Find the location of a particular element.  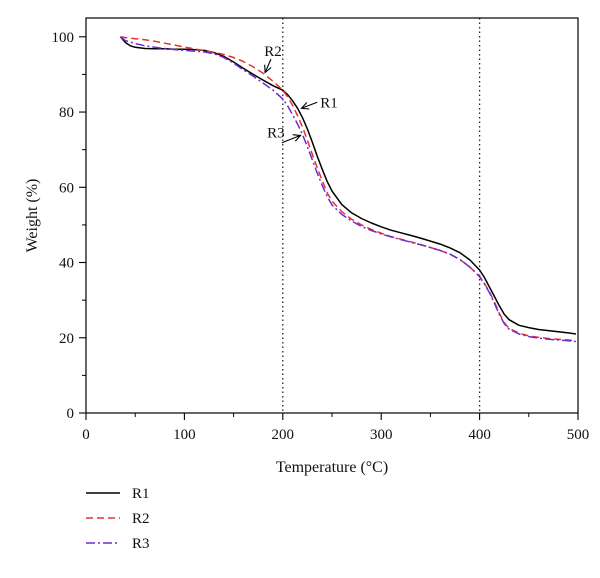

y-axis-ticks: 0 20 40 60 80 100 is located at coordinates (69, 226).